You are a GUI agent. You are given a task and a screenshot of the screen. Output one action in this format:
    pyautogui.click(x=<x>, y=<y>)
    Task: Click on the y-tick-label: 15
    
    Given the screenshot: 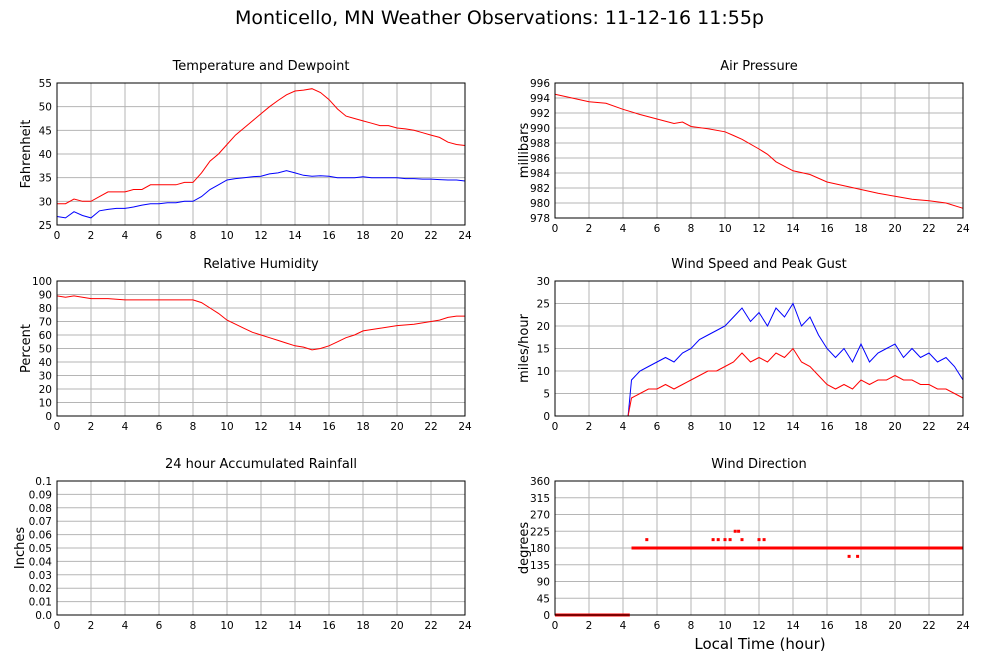 What is the action you would take?
    pyautogui.click(x=543, y=350)
    